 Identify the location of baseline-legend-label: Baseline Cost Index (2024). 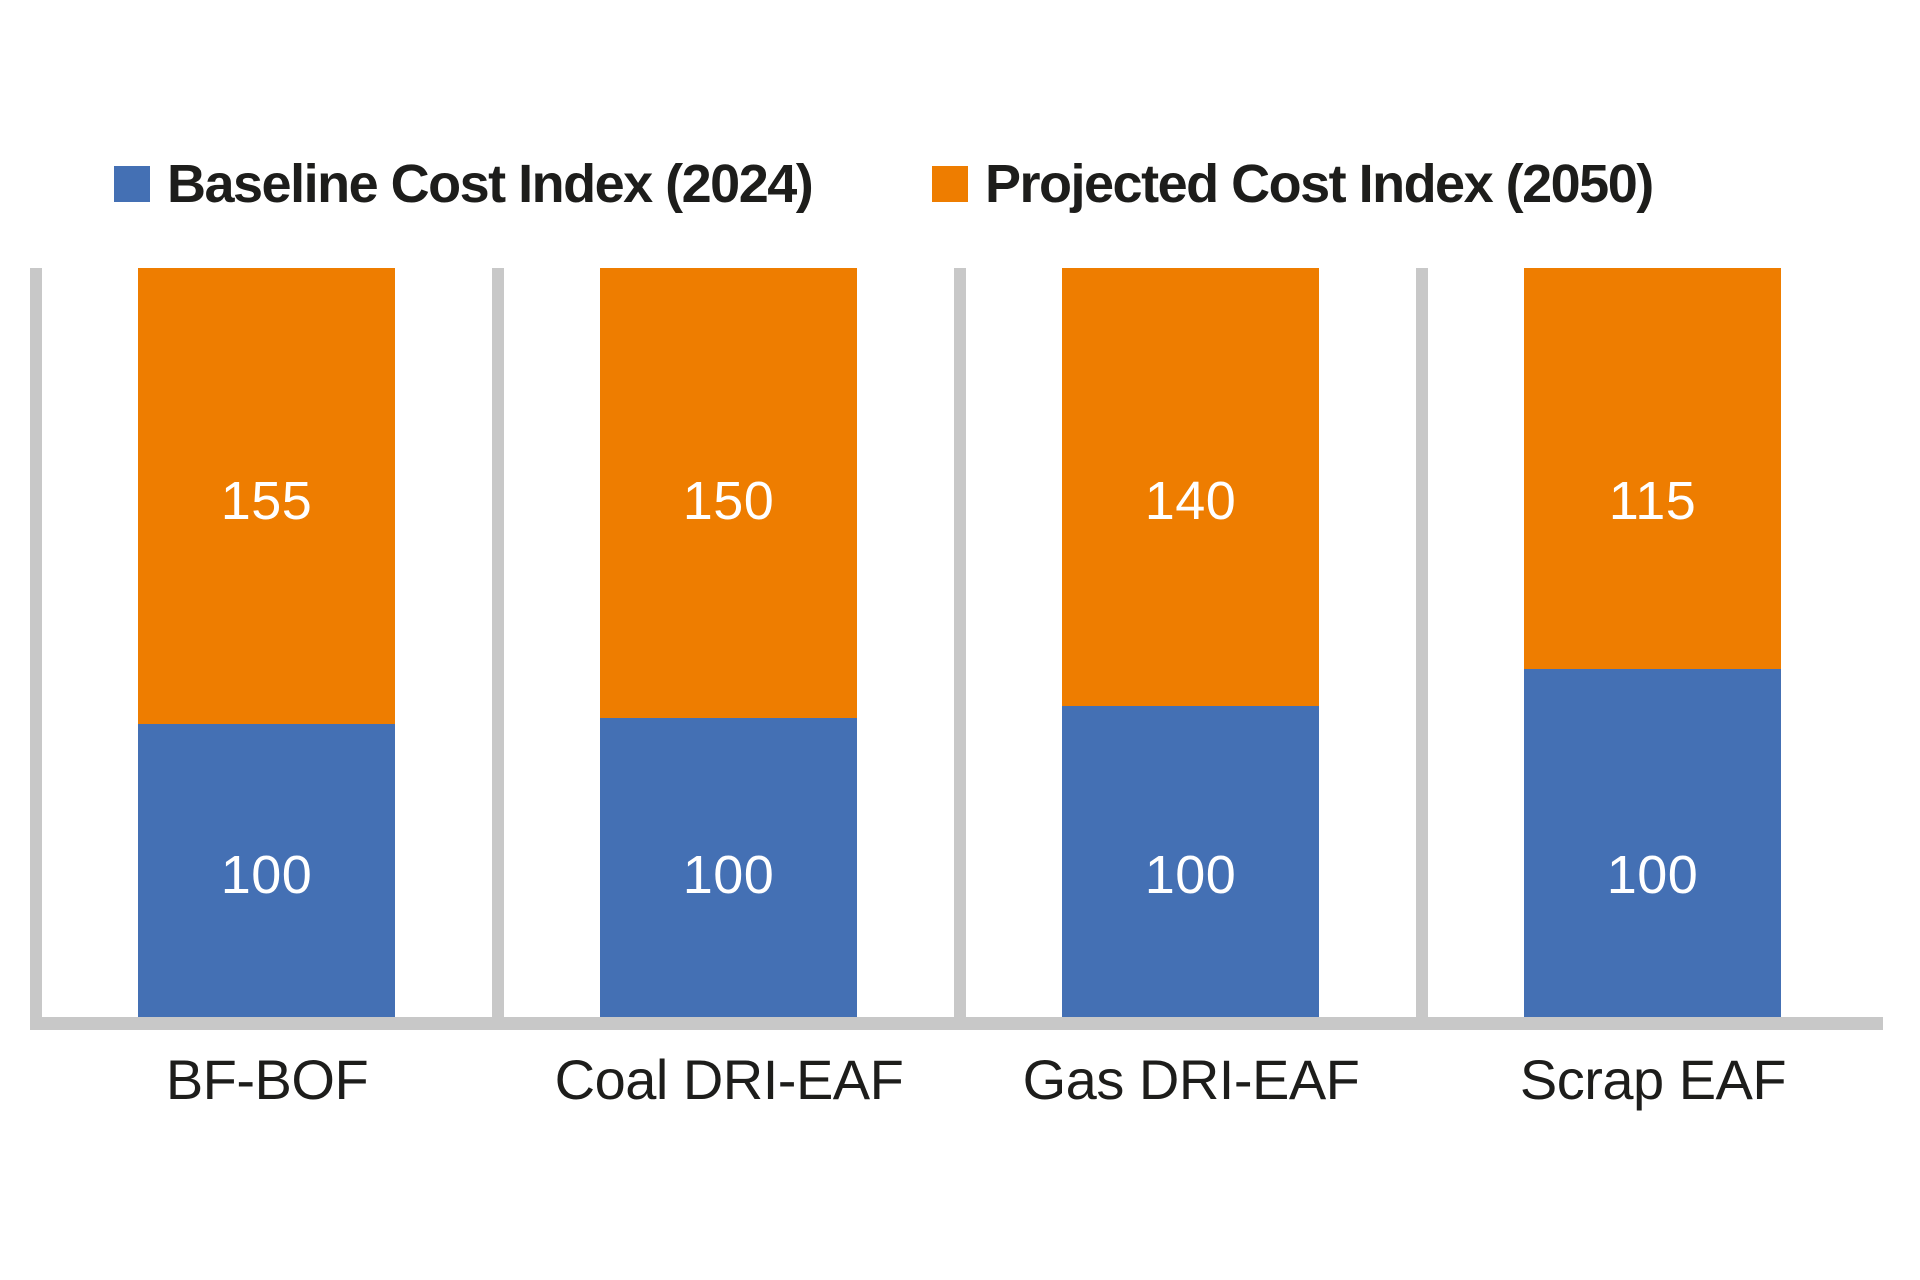
(490, 184).